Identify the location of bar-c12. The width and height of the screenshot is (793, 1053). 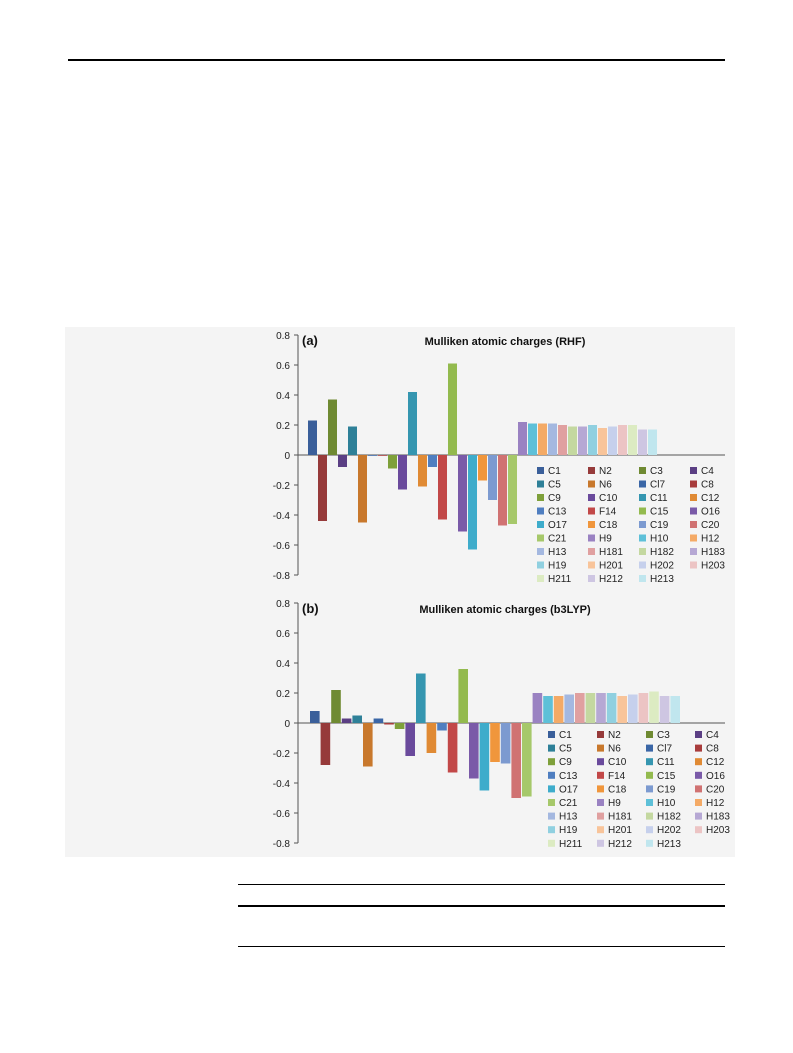
(422, 471).